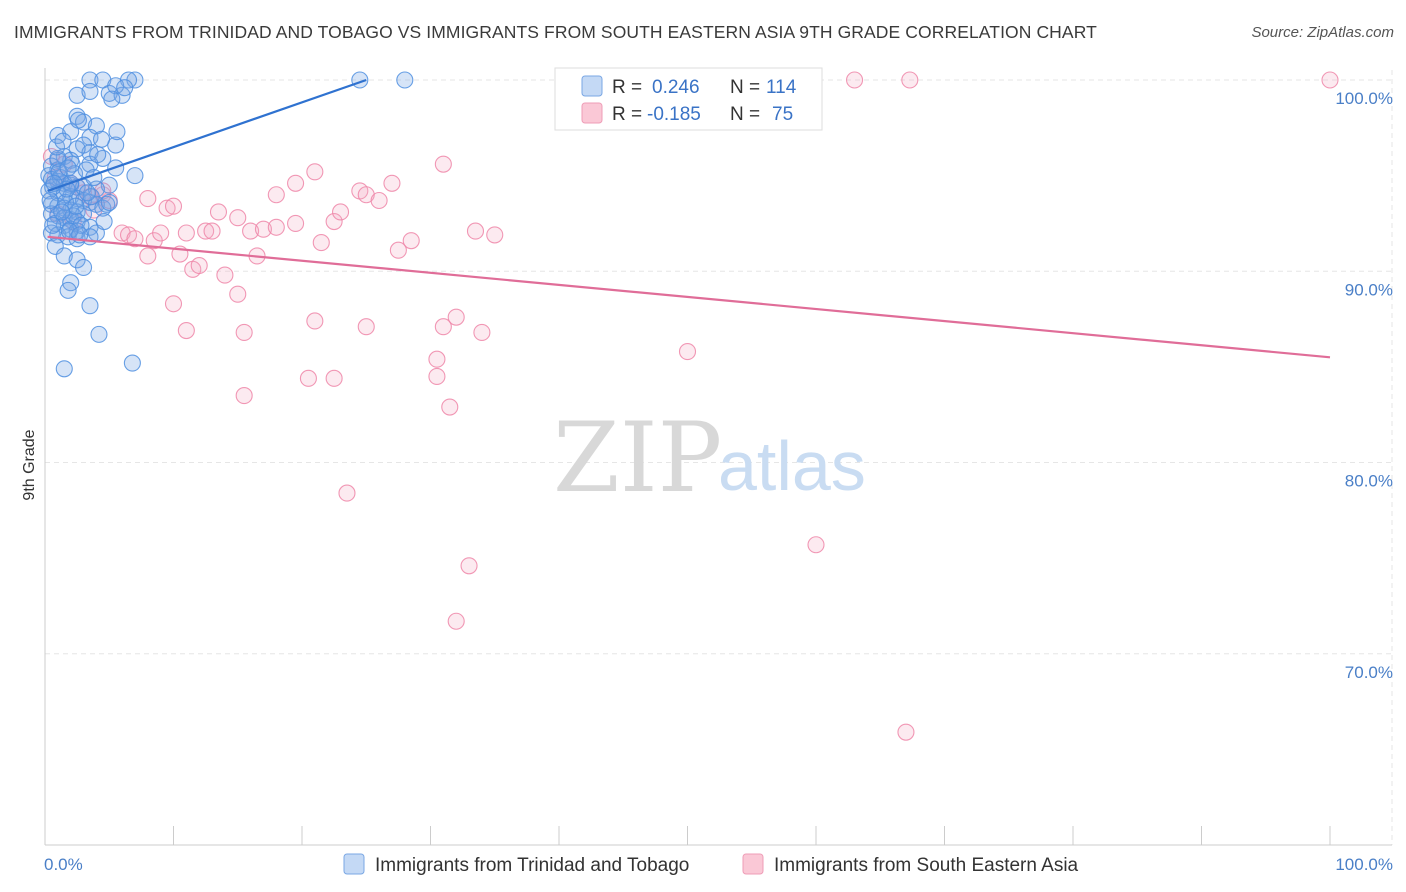  What do you see at coordinates (689, 297) in the screenshot?
I see `trend-line-se-asia` at bounding box center [689, 297].